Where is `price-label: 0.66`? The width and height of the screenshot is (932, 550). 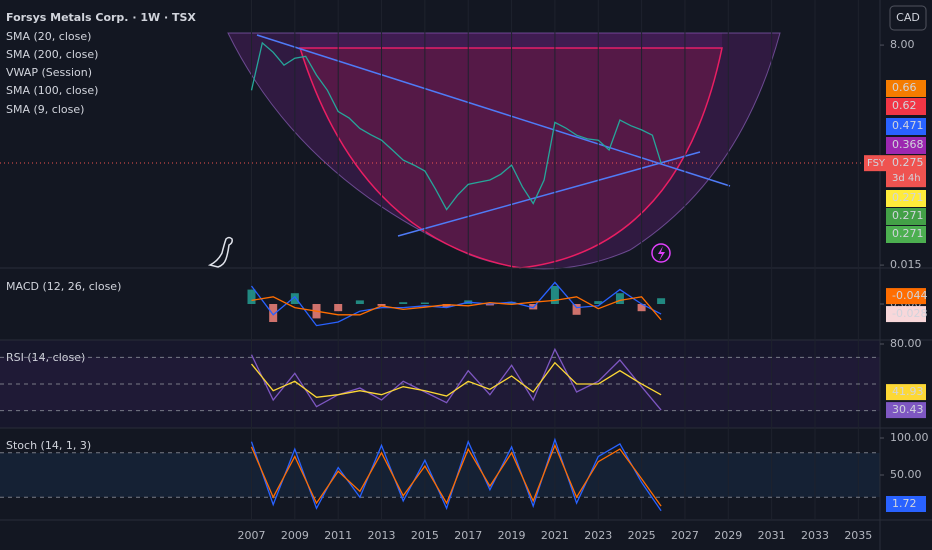
price-label: 0.66 is located at coordinates (904, 87).